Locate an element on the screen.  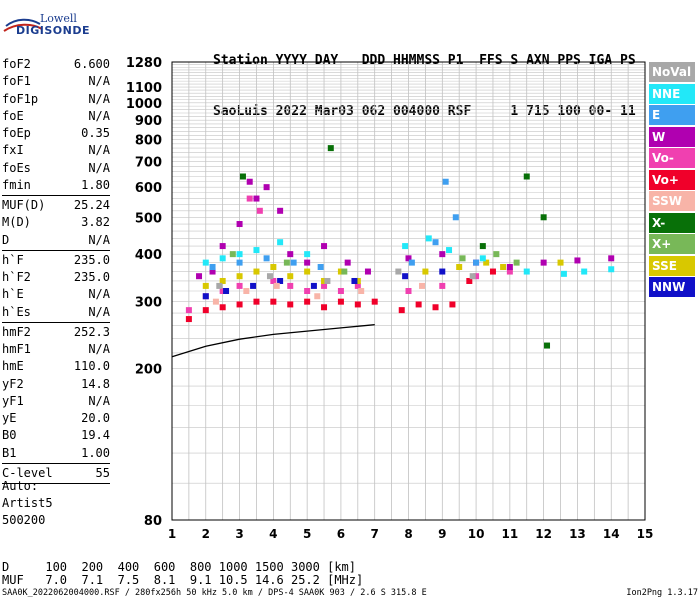
parameter-row: fmin 1.80 is located at coordinates (56, 185).